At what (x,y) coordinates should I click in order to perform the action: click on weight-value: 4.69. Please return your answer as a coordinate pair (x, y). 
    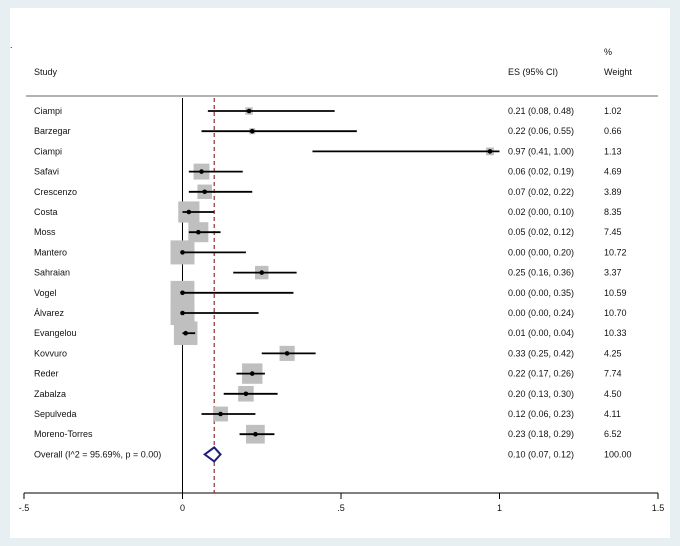
    Looking at the image, I should click on (613, 172).